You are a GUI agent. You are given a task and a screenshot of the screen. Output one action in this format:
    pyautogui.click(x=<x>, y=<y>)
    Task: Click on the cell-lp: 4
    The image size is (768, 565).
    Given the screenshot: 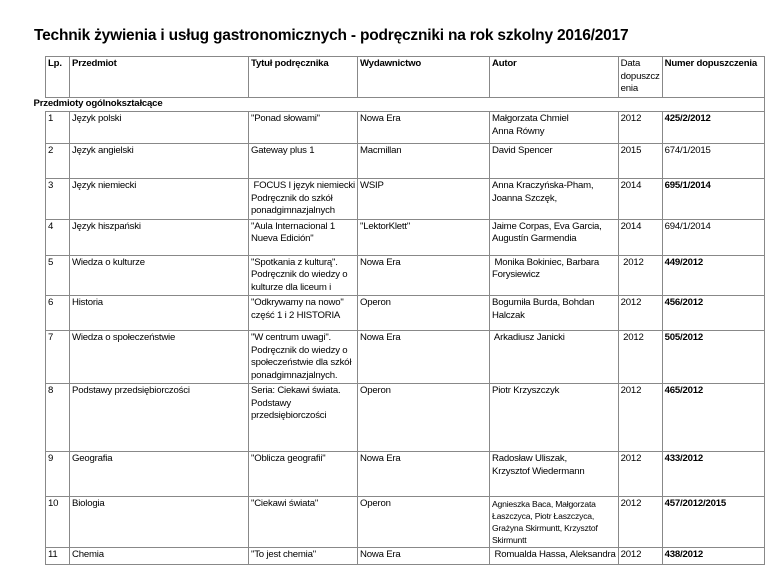 What is the action you would take?
    pyautogui.click(x=57, y=237)
    